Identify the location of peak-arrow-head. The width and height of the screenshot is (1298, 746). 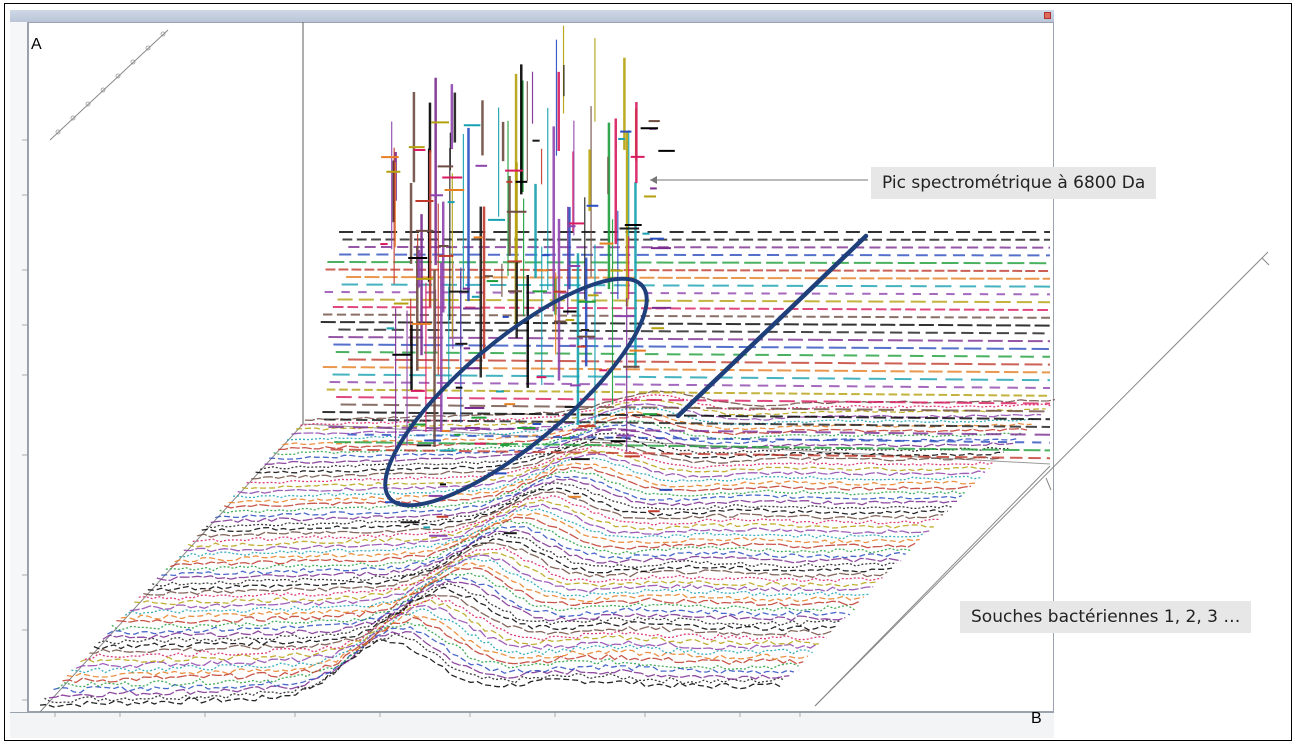
(653, 180).